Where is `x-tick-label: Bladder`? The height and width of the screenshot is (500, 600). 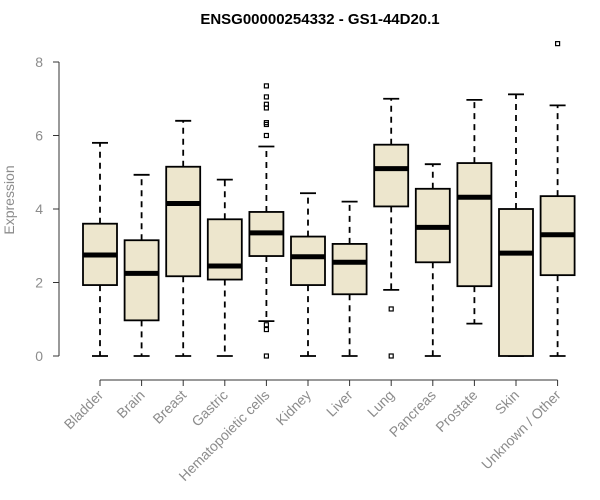
x-tick-label: Bladder is located at coordinates (84, 410).